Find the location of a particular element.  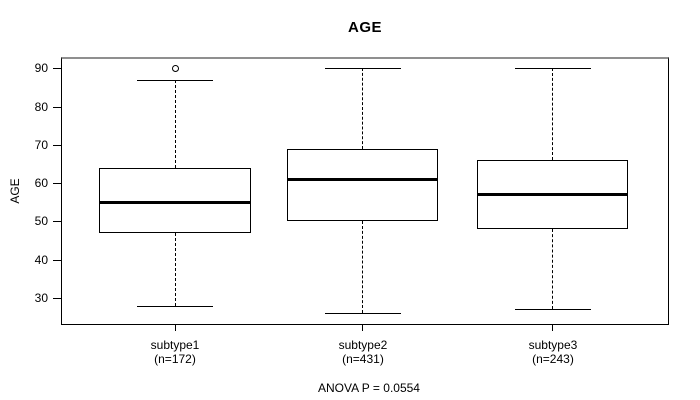

y-tick-label: 50 is located at coordinates (41, 221).